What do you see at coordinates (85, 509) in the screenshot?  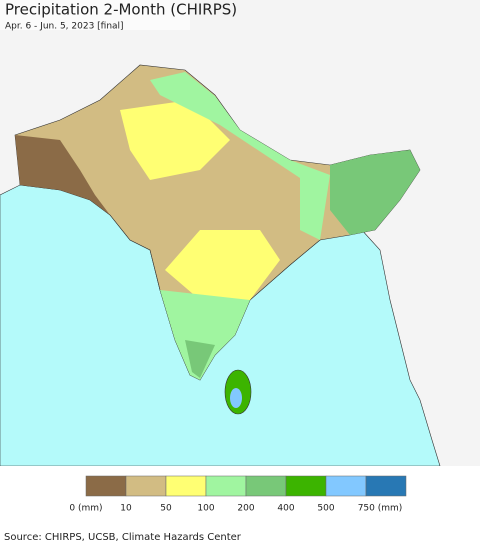 I see `legend-label: 0 (mm)` at bounding box center [85, 509].